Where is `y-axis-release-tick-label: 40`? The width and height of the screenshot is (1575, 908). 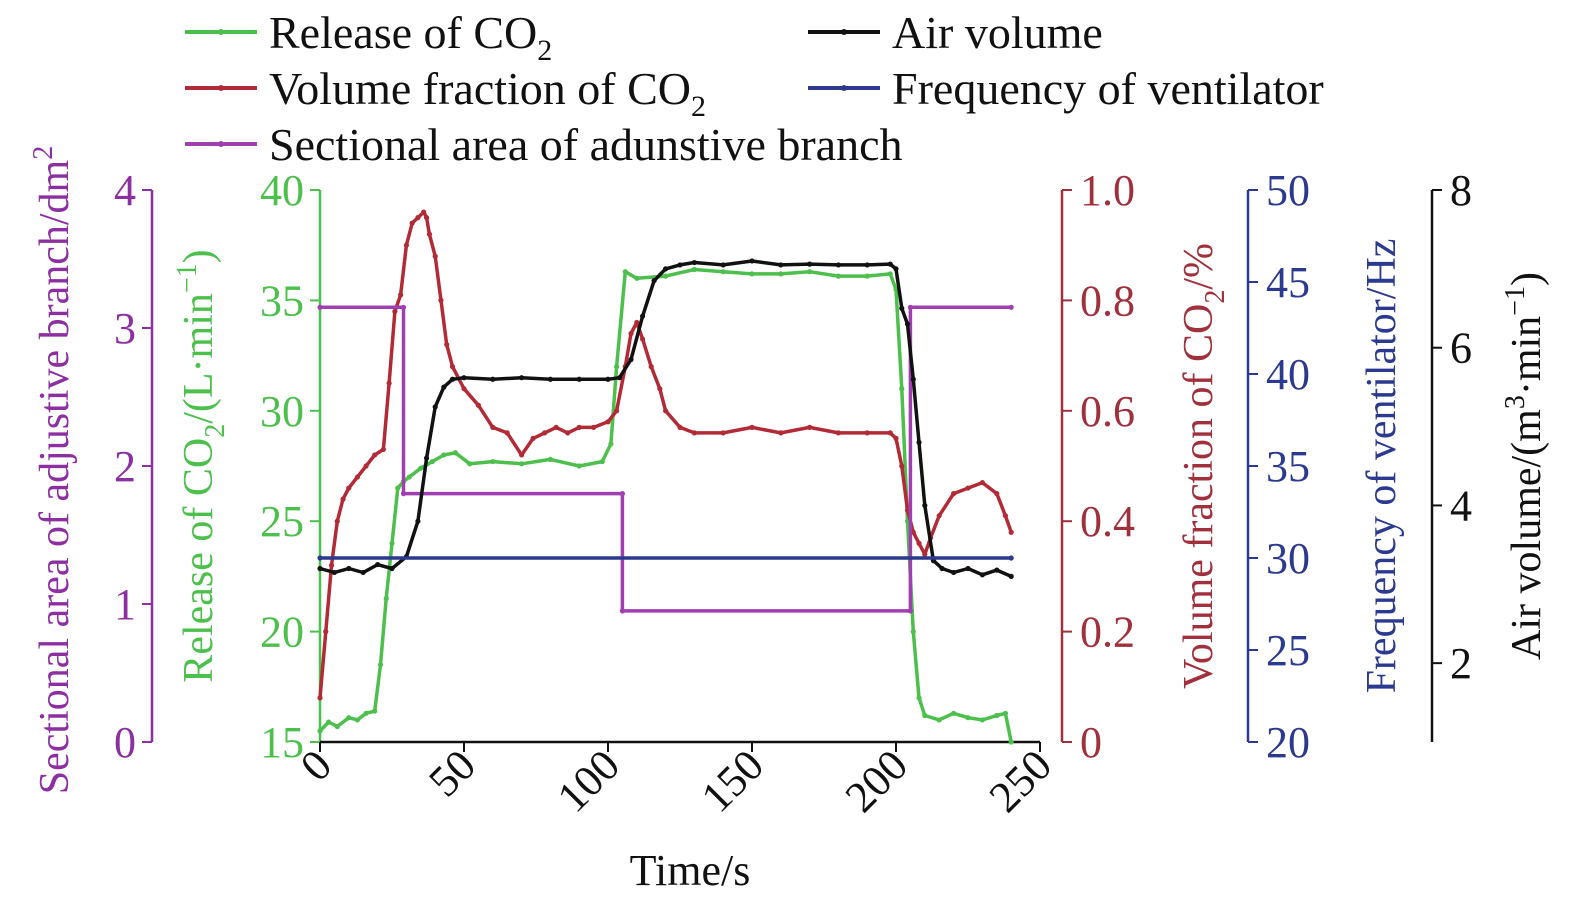
y-axis-release-tick-label: 40 is located at coordinates (282, 190).